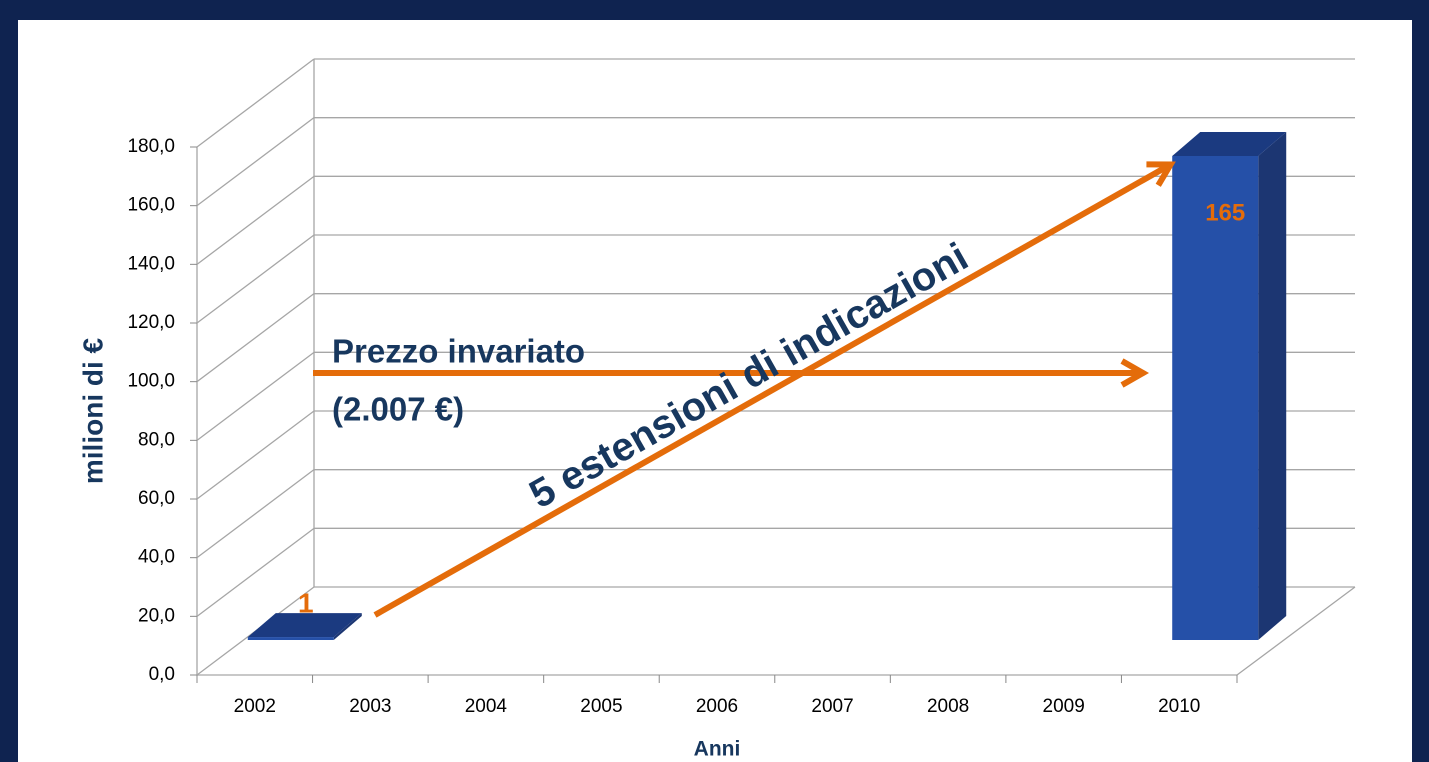  Describe the element at coordinates (717, 749) in the screenshot. I see `x-axis-label: Anni` at that location.